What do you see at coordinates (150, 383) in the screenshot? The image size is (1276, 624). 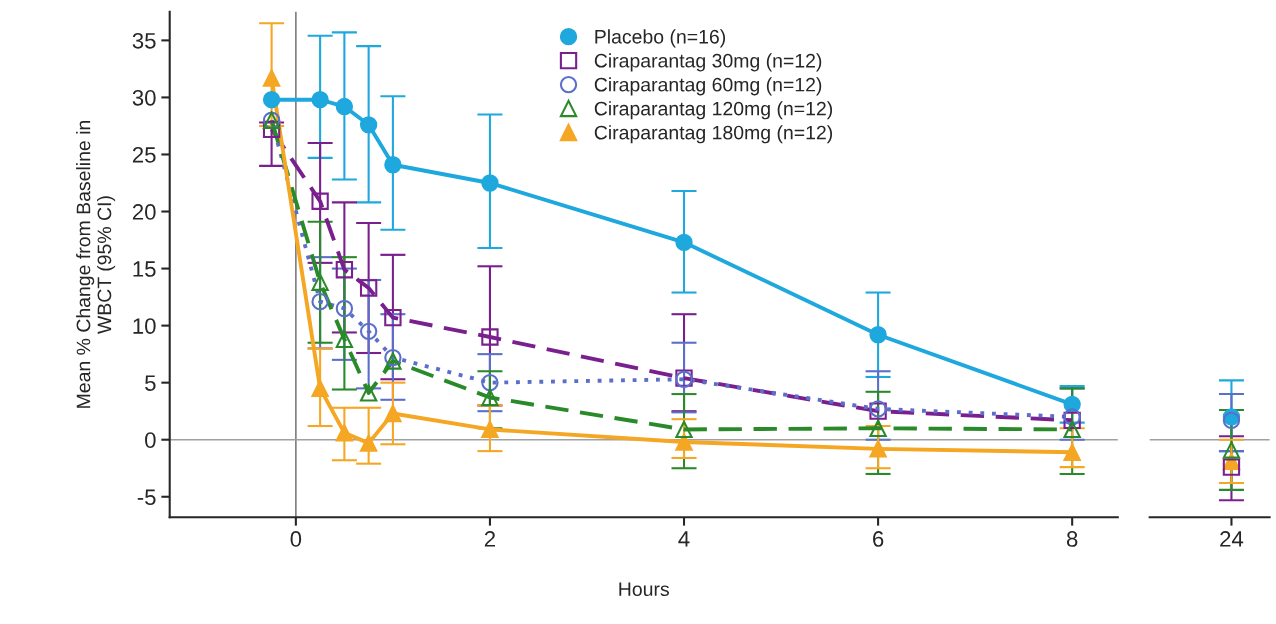 I see `y-tick-label: 5` at bounding box center [150, 383].